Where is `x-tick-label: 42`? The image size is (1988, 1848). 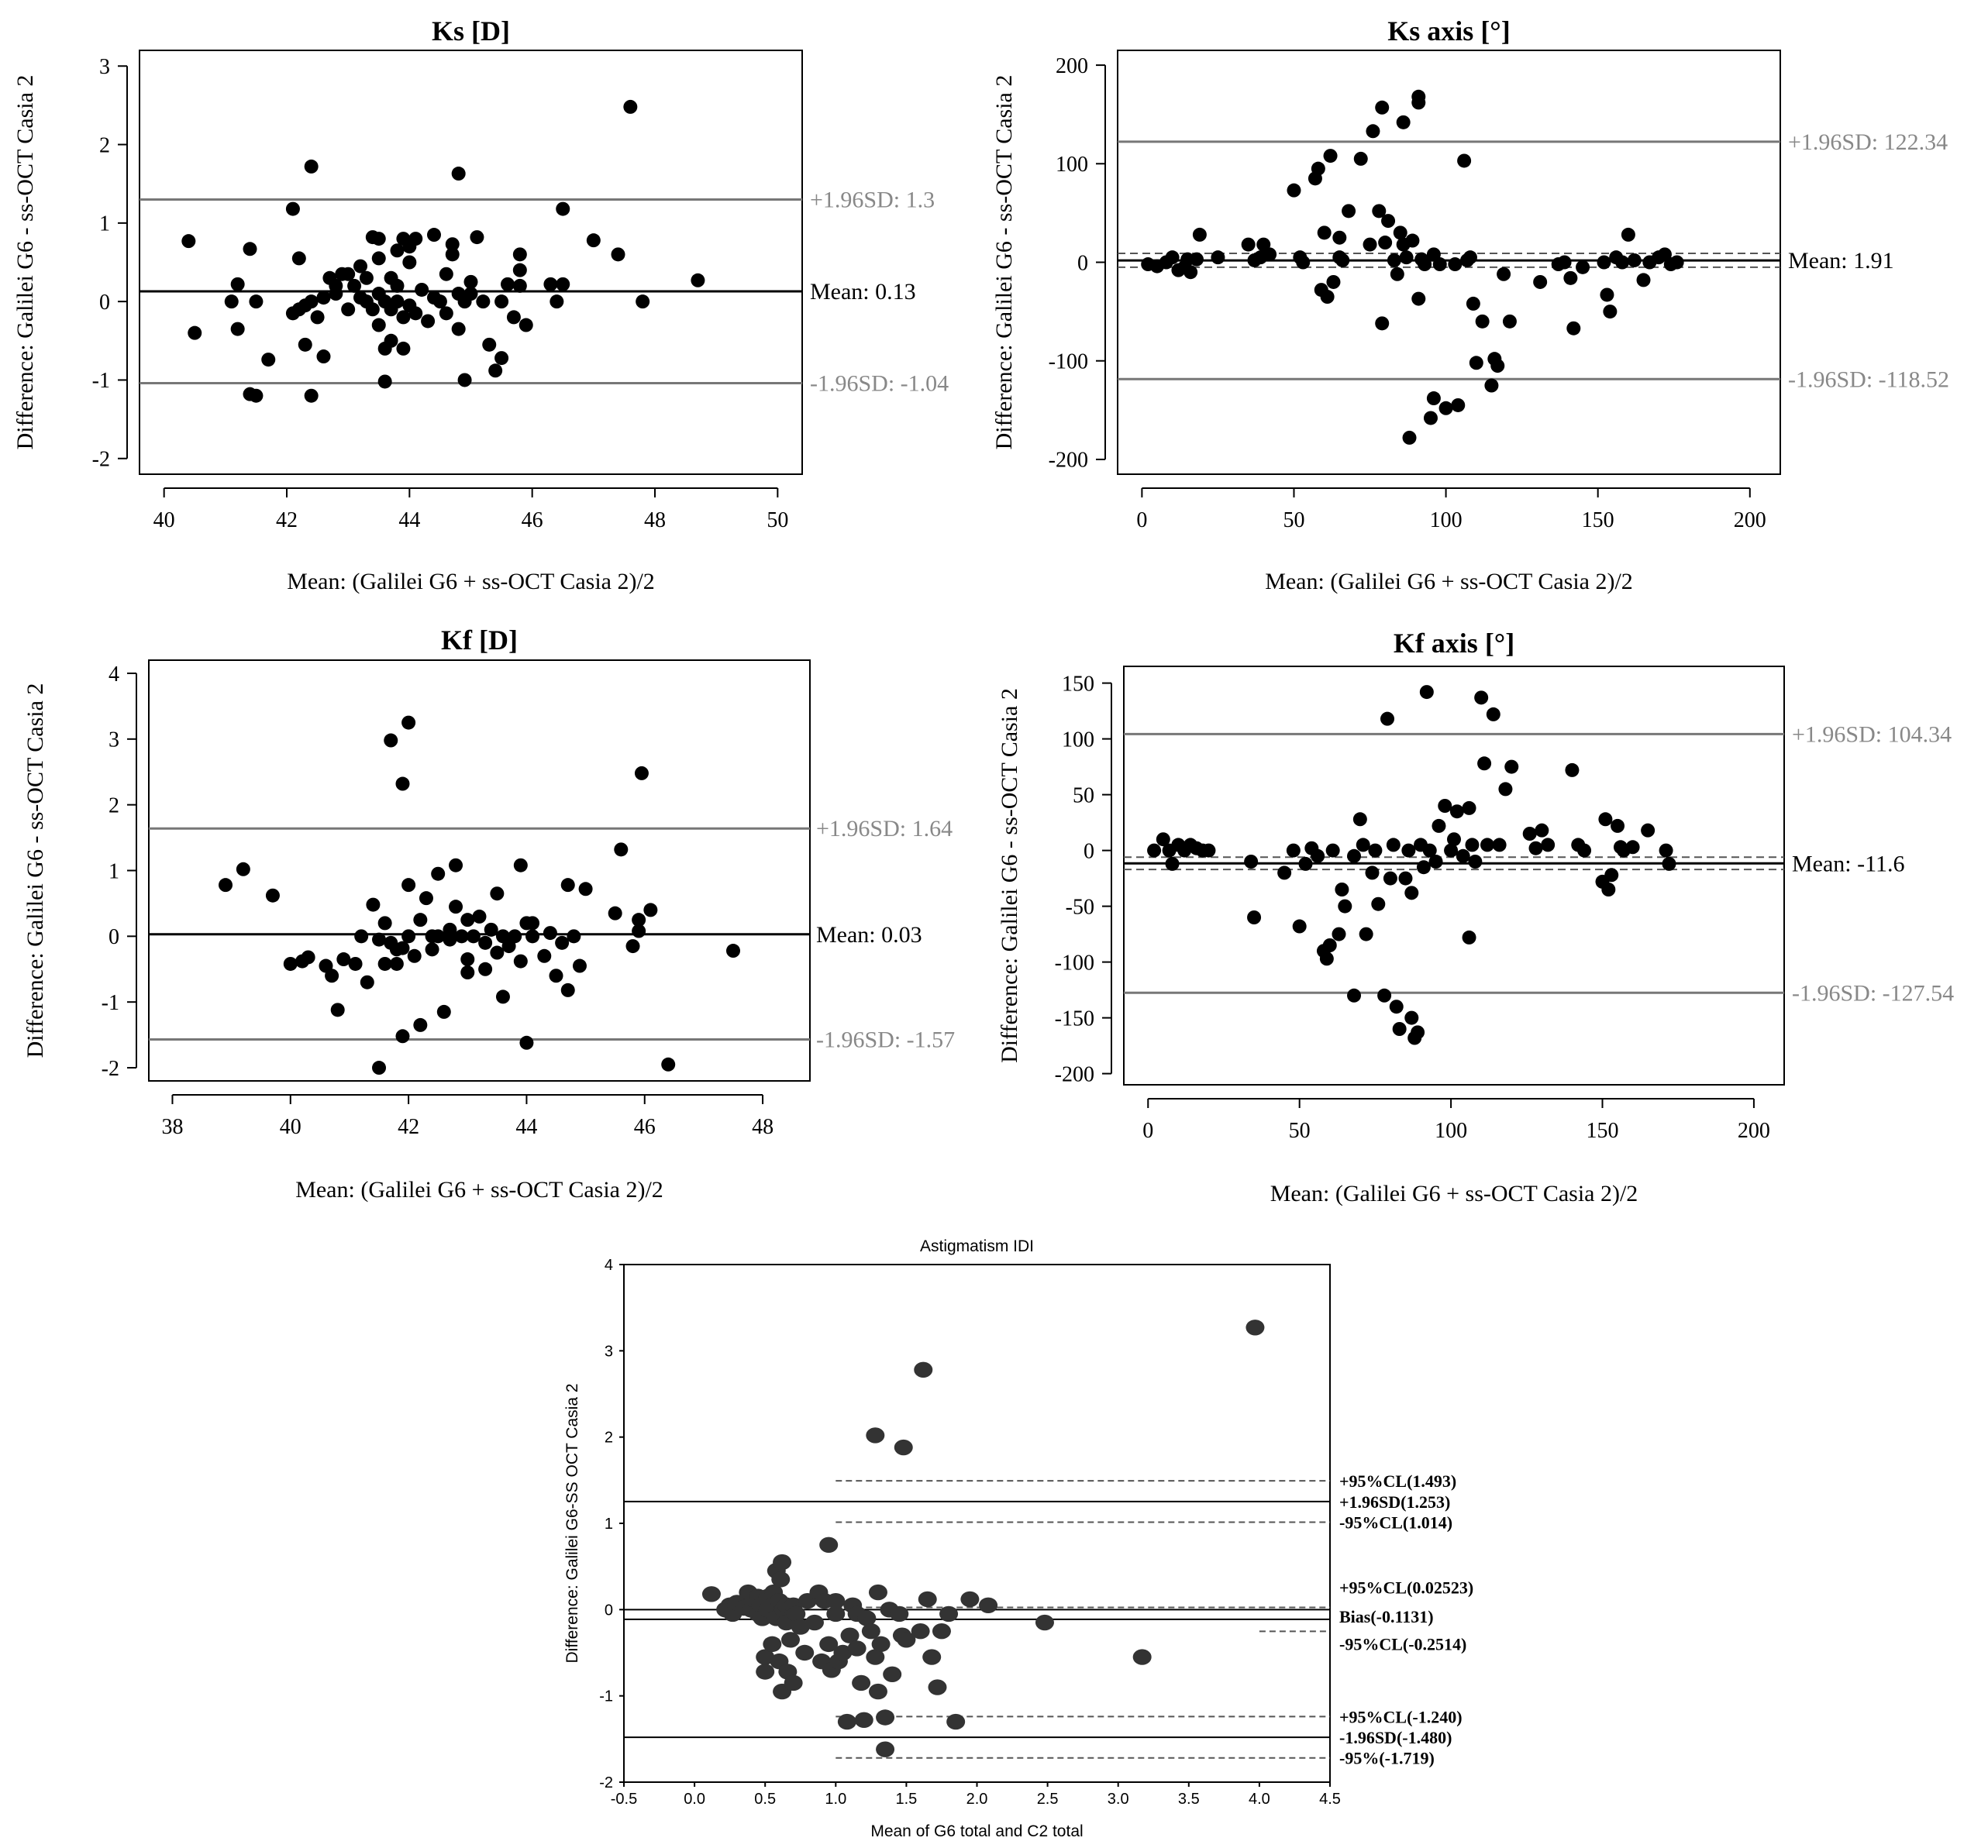 x-tick-label: 42 is located at coordinates (287, 520).